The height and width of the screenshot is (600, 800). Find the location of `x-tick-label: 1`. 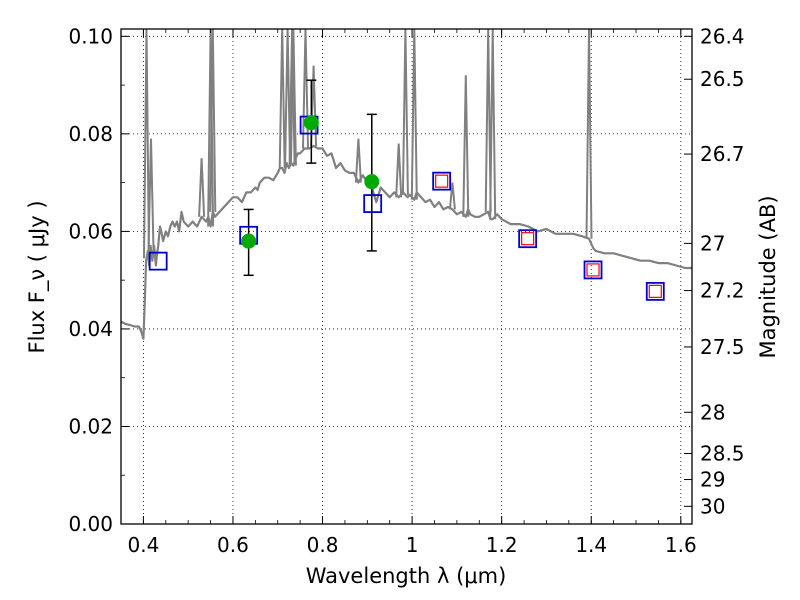

x-tick-label: 1 is located at coordinates (412, 545).